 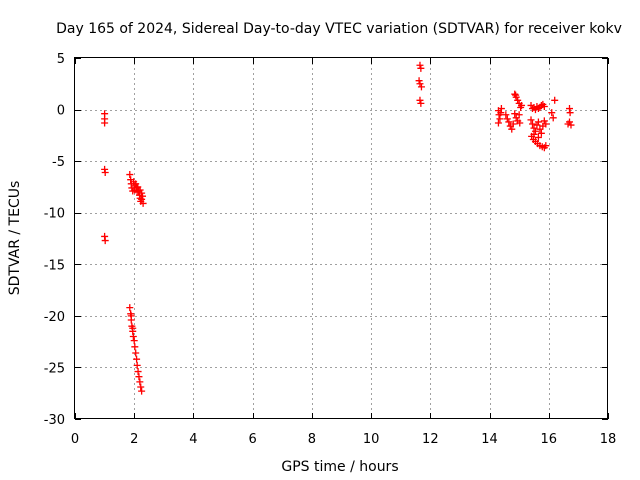 What do you see at coordinates (253, 439) in the screenshot?
I see `x-tick-label: 6` at bounding box center [253, 439].